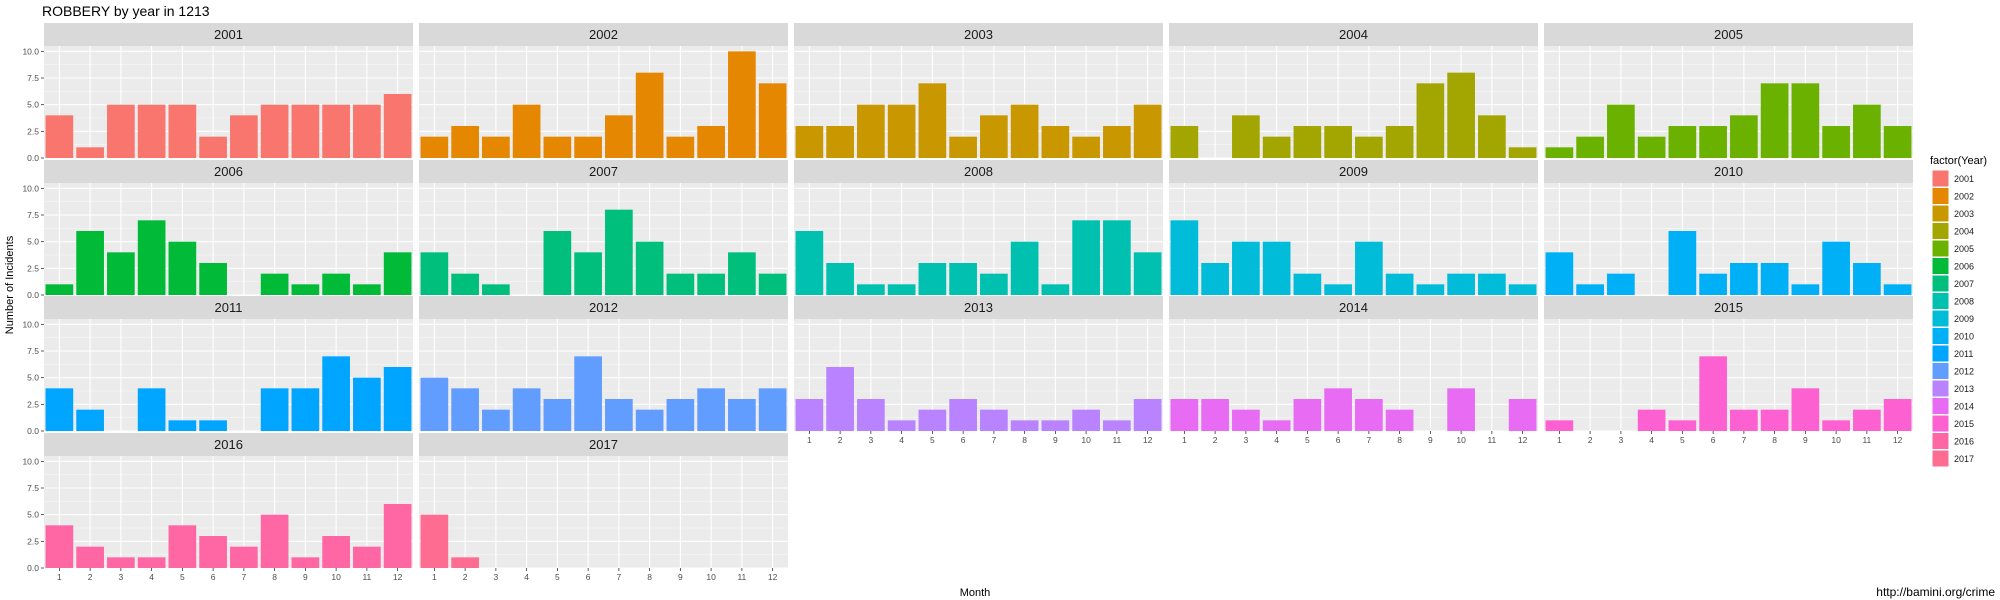  I want to click on legend-label: 2006, so click(1964, 267).